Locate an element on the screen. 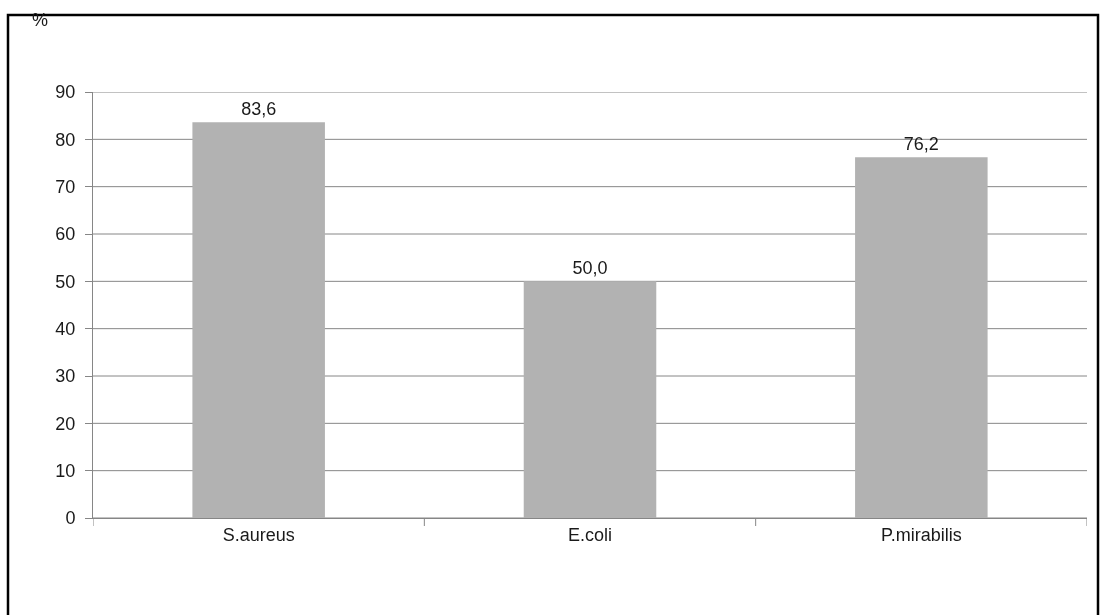 This screenshot has height=615, width=1101. y-tick-label: 0 is located at coordinates (70, 518).